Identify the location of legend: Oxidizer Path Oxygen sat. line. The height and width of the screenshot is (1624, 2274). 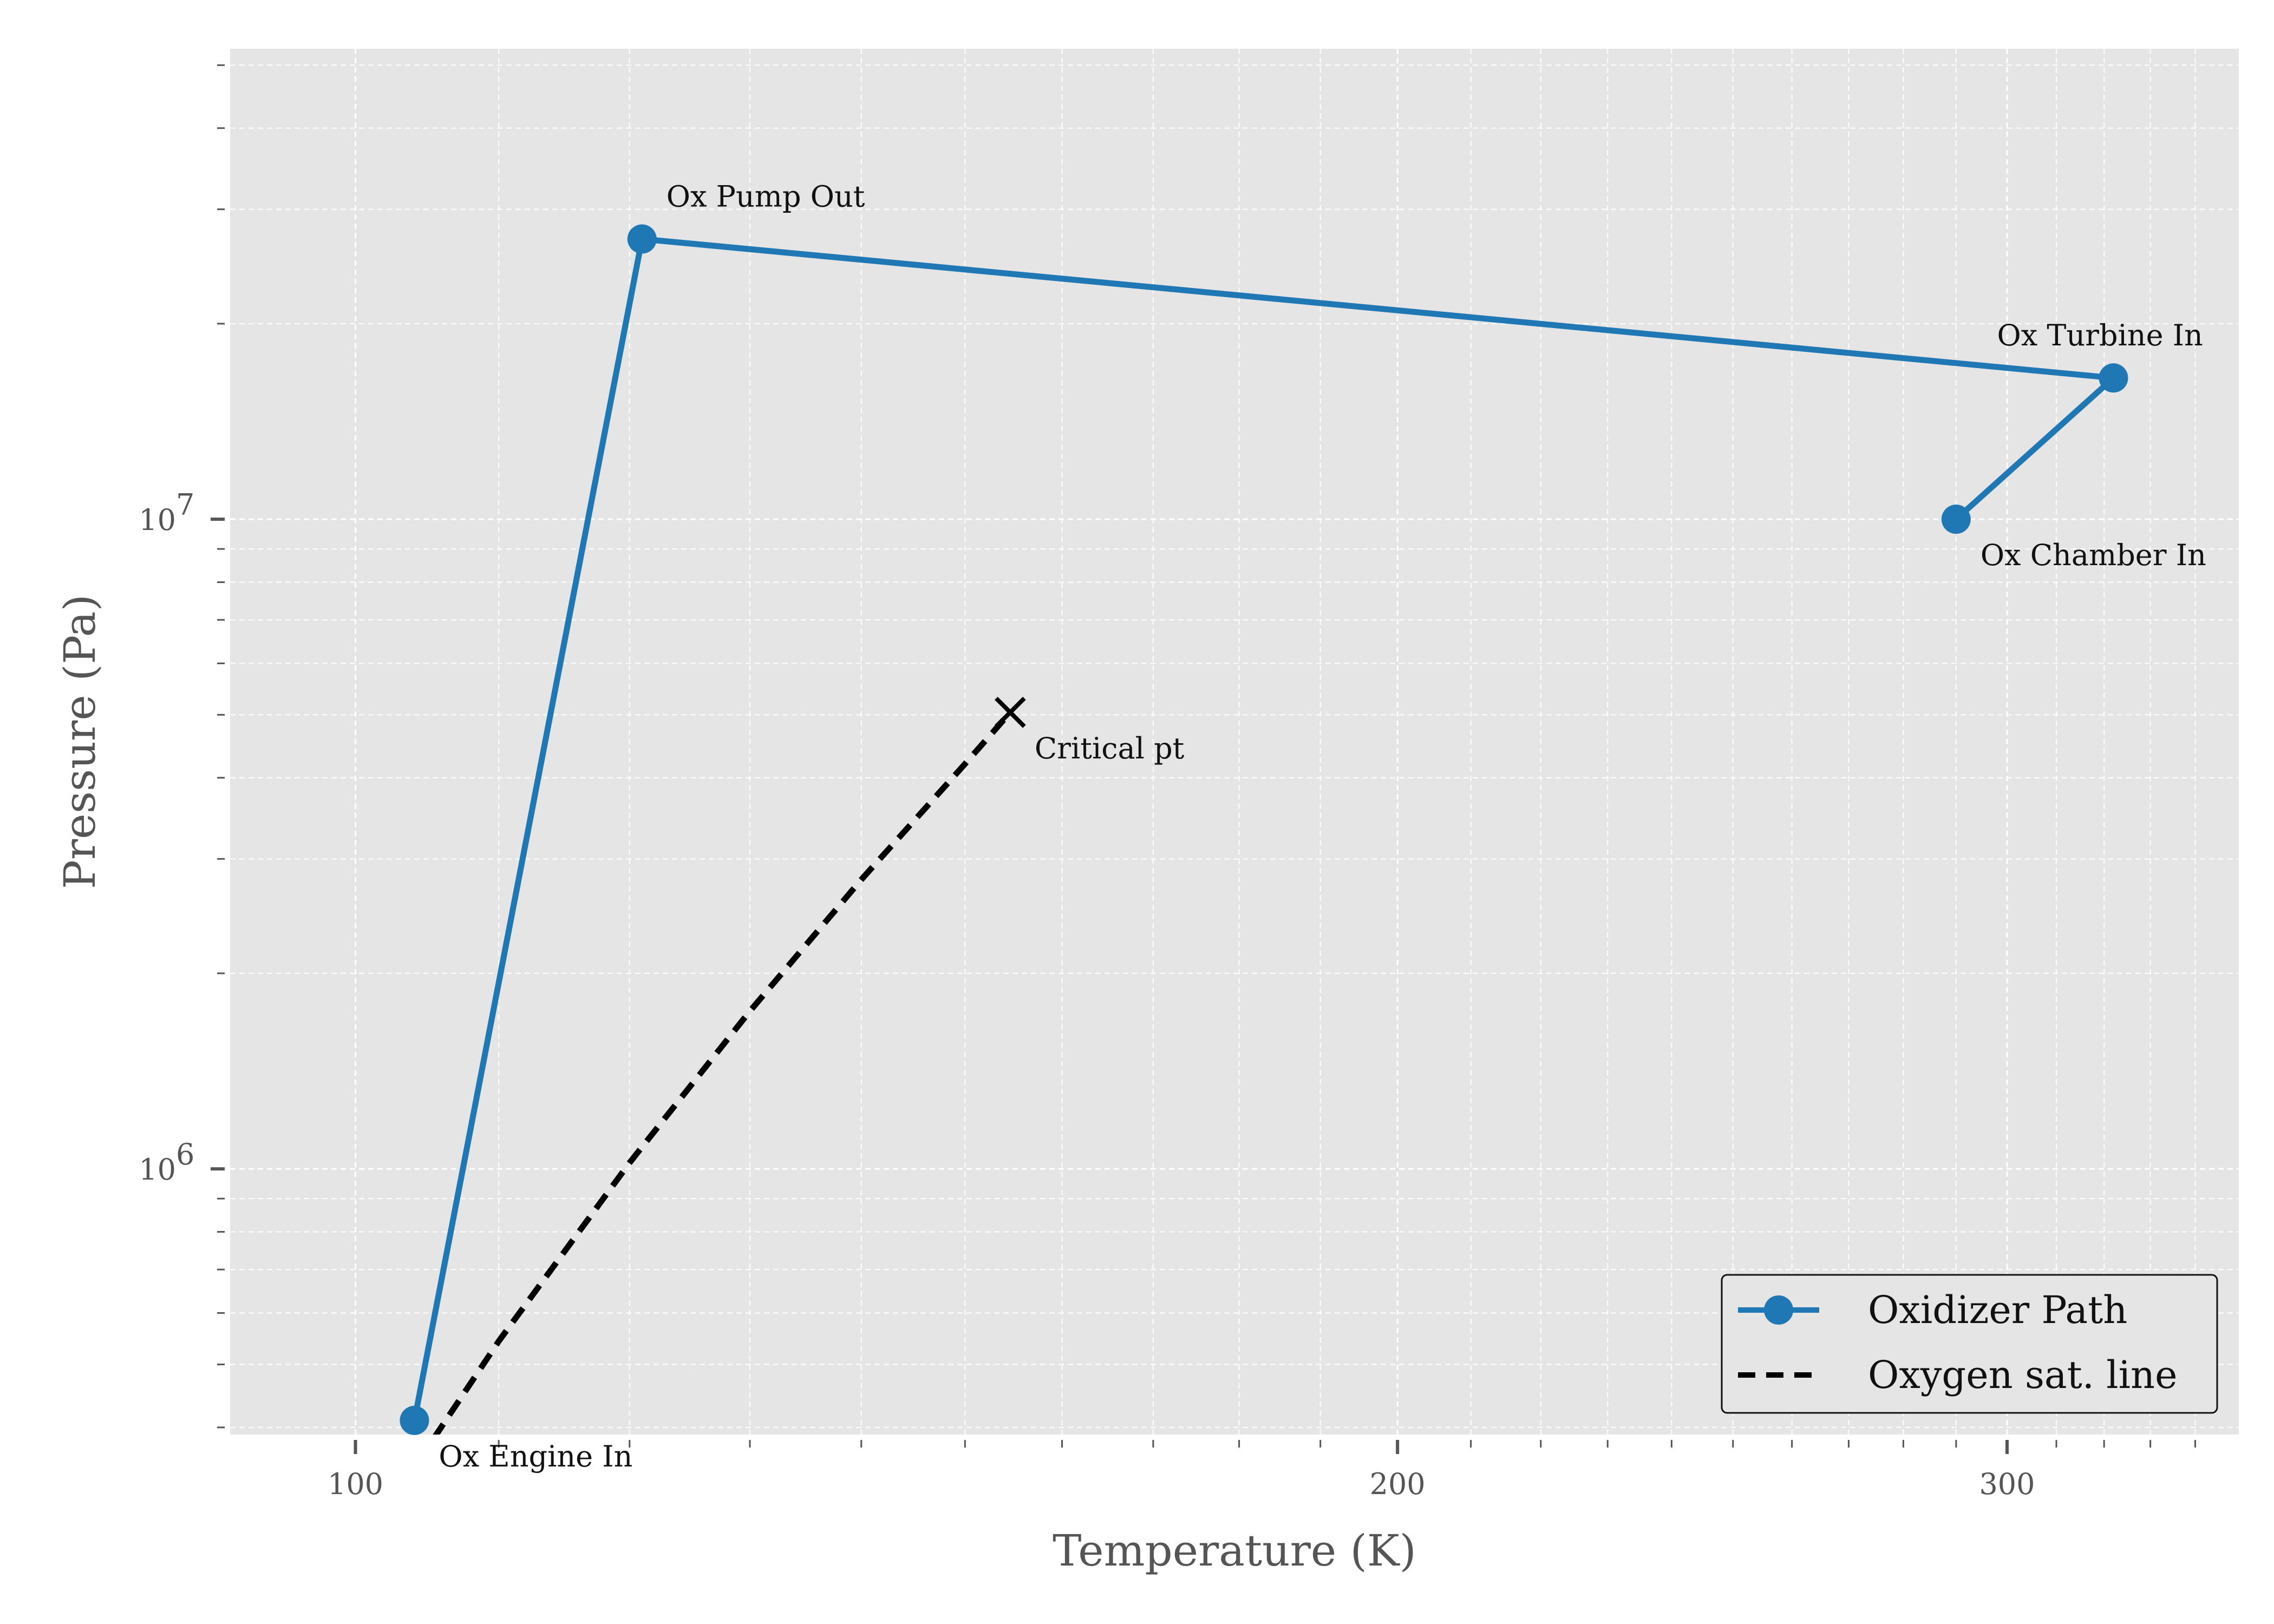
(1970, 1344).